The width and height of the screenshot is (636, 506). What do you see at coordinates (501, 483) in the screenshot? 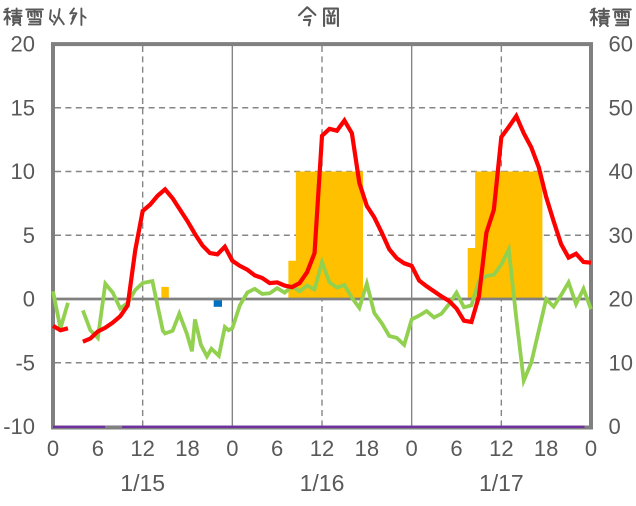
I see `svg-text: 1/17` at bounding box center [501, 483].